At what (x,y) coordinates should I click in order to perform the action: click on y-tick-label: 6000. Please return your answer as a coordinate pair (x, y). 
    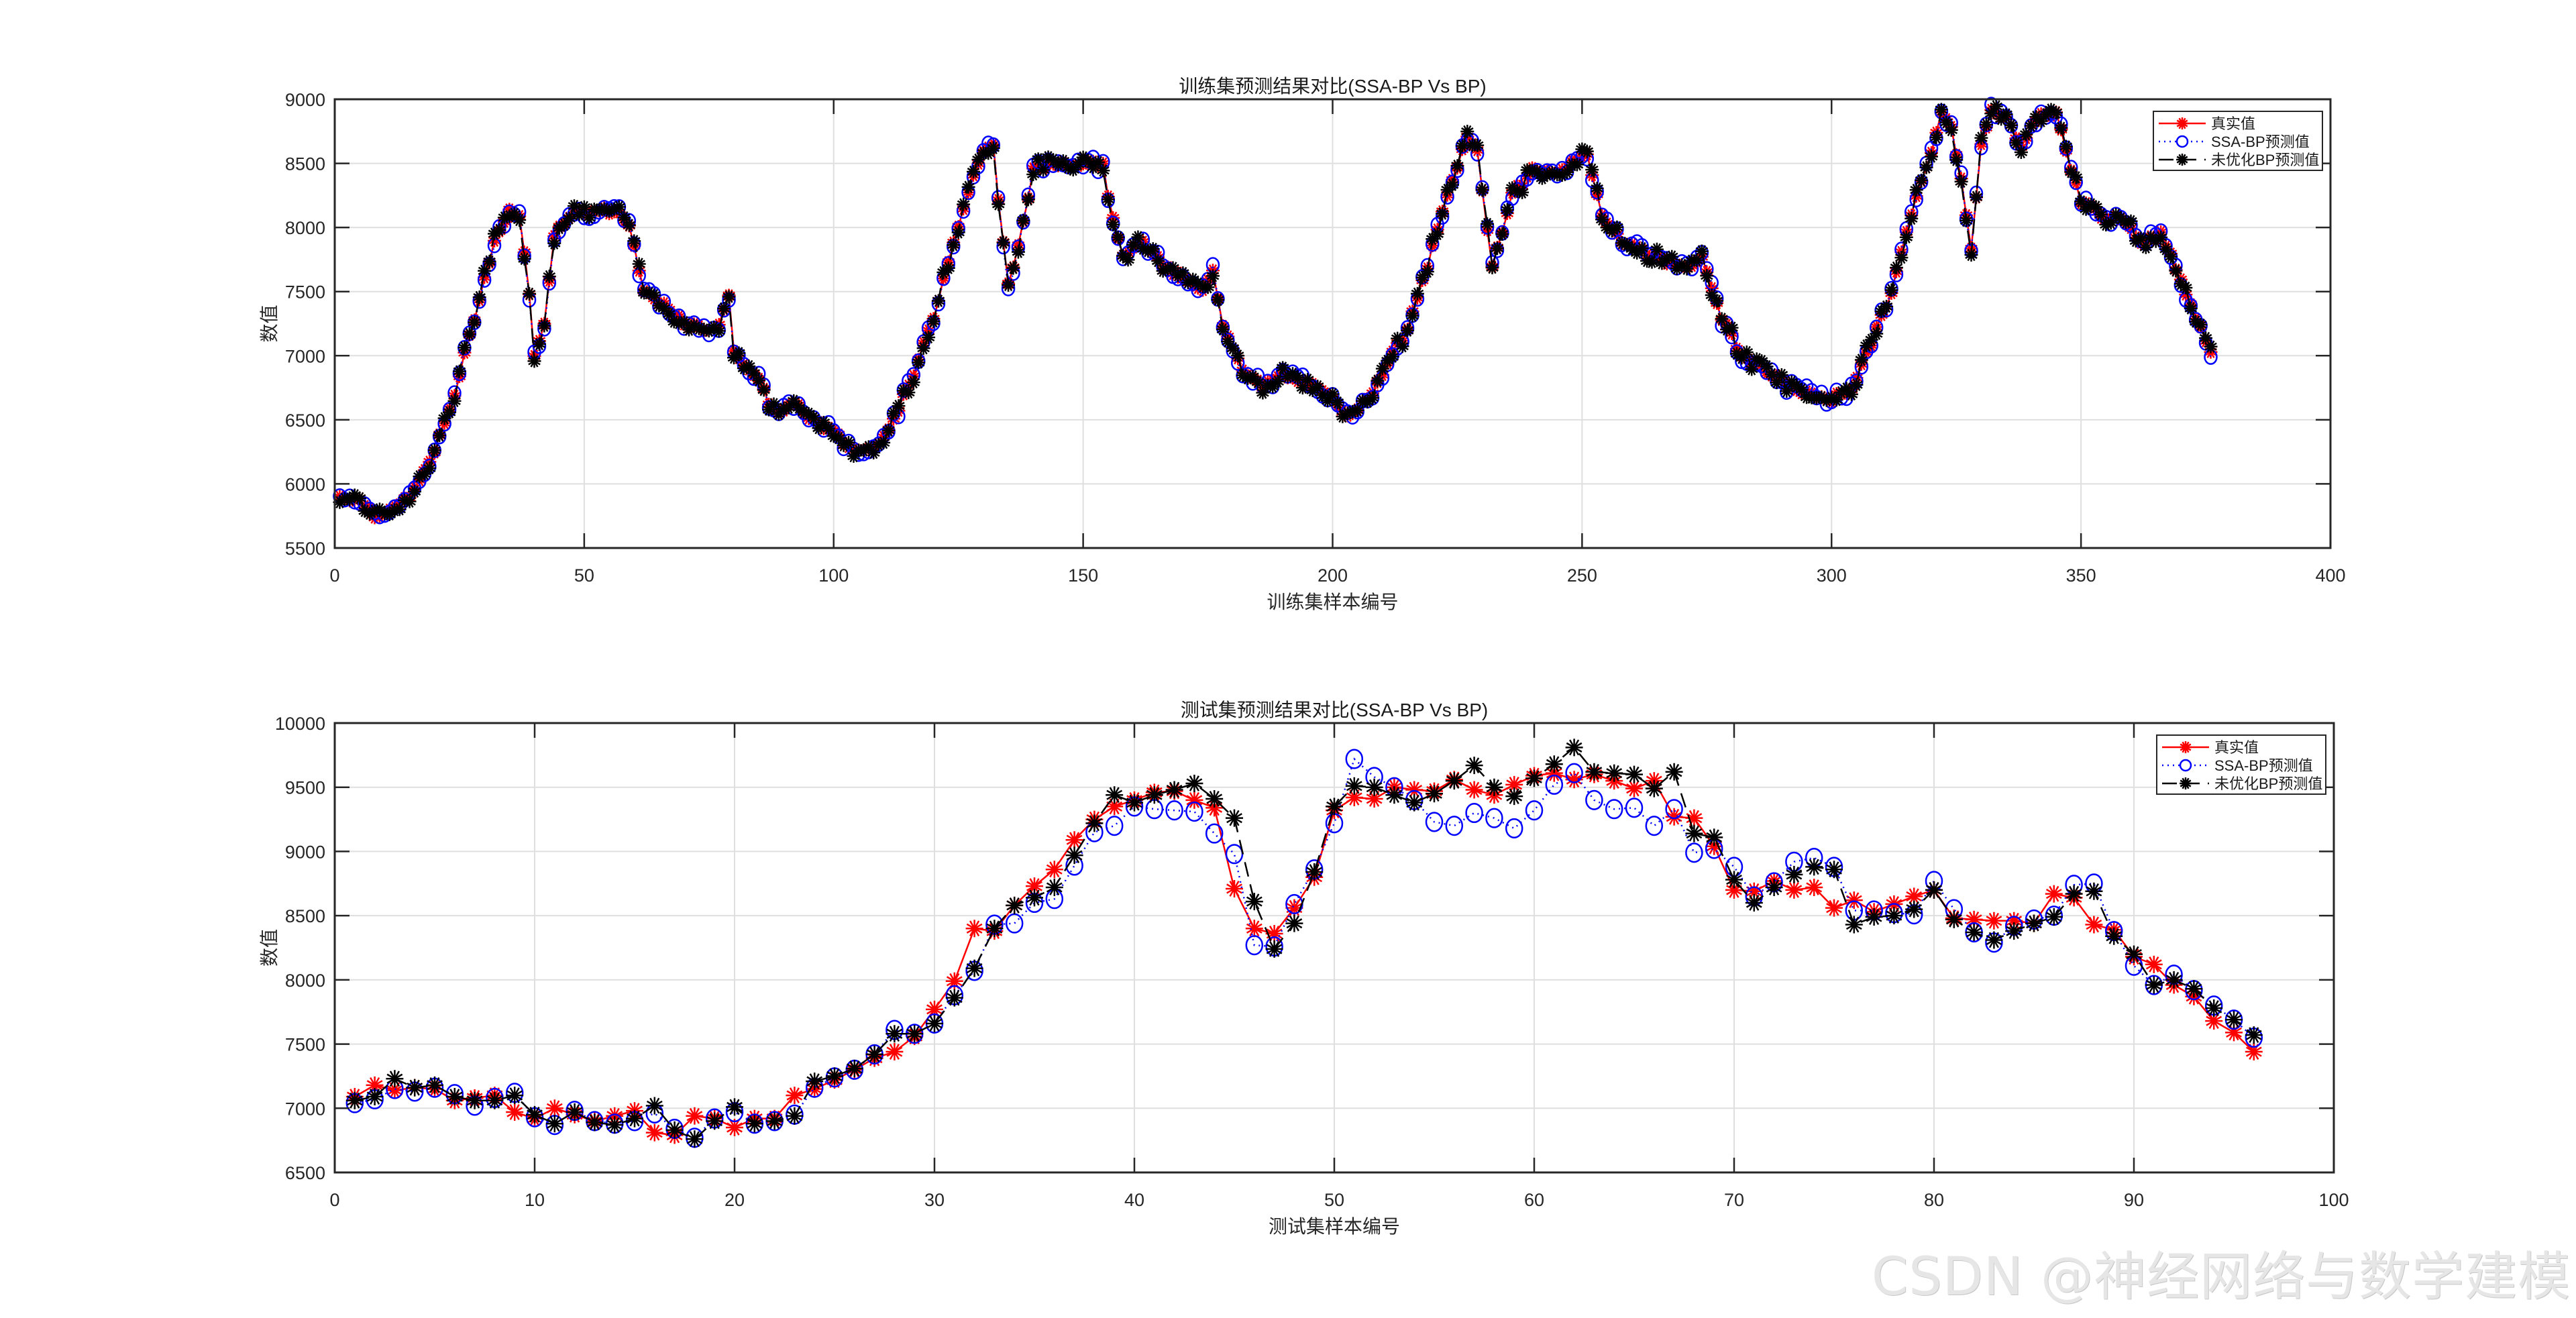
    Looking at the image, I should click on (305, 484).